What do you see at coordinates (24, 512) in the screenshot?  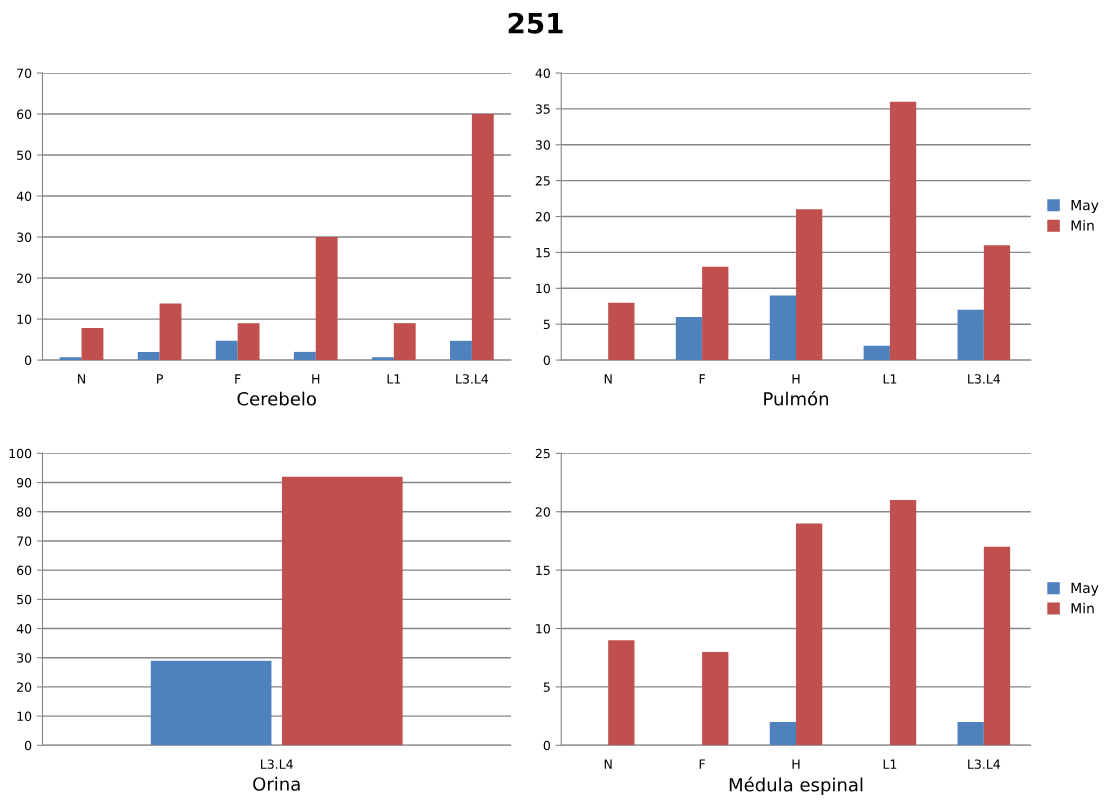 I see `y-tick-label: 80` at bounding box center [24, 512].